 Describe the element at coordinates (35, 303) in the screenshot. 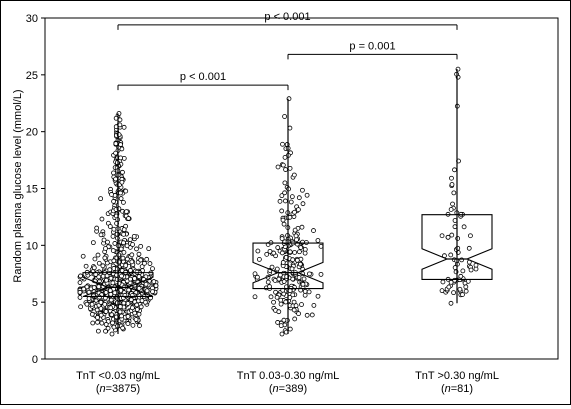

I see `y-tick-label: 5` at that location.